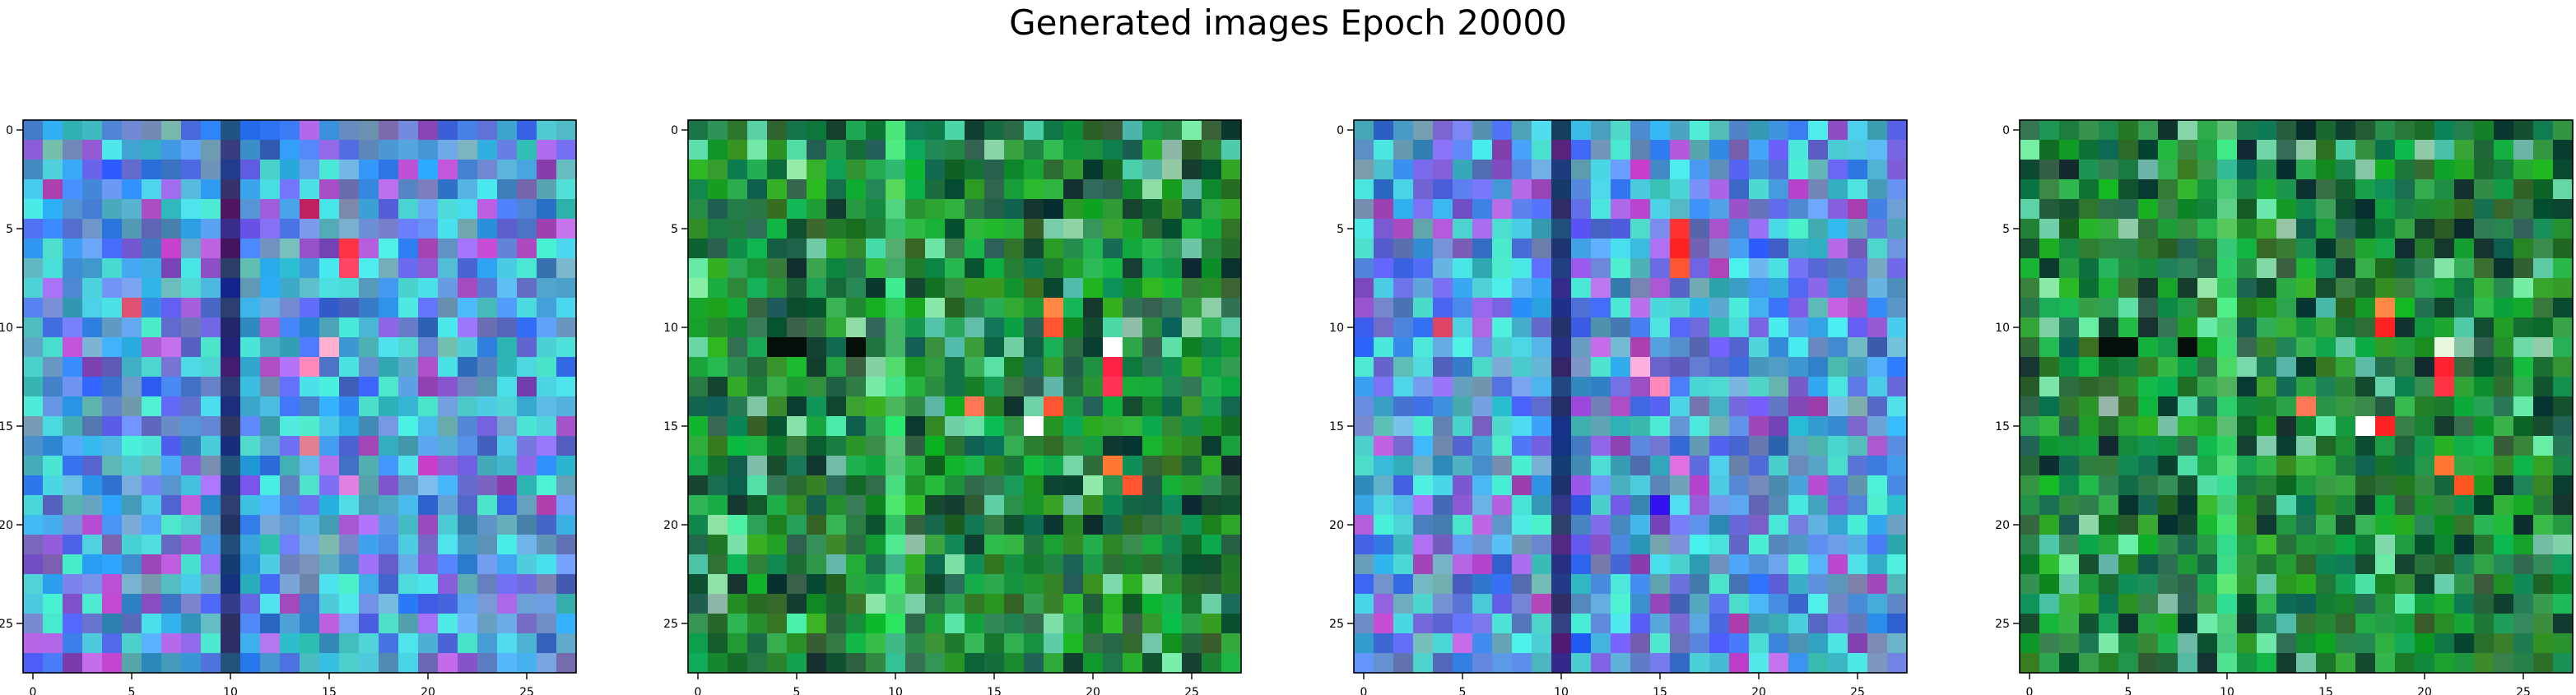 Image resolution: width=2576 pixels, height=695 pixels. Describe the element at coordinates (674, 130) in the screenshot. I see `y-tick-label: 0` at that location.